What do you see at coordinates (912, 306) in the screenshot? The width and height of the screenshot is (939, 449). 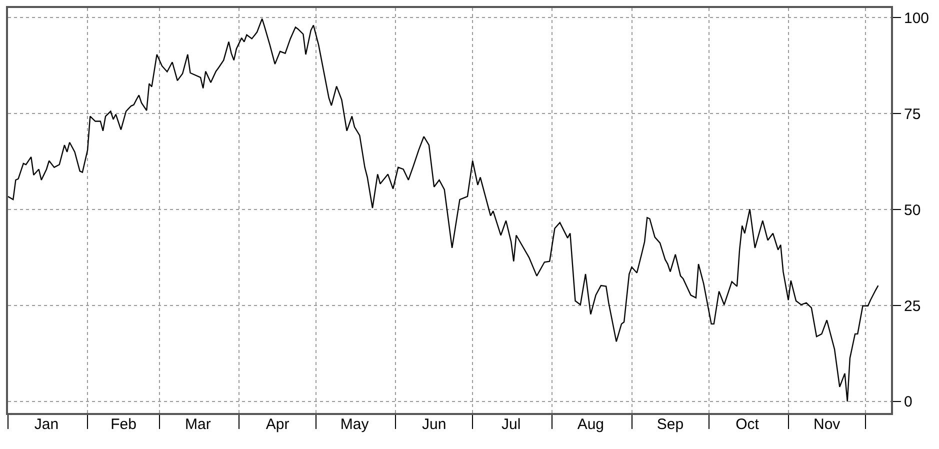 I see `y-tick-label: 25` at bounding box center [912, 306].